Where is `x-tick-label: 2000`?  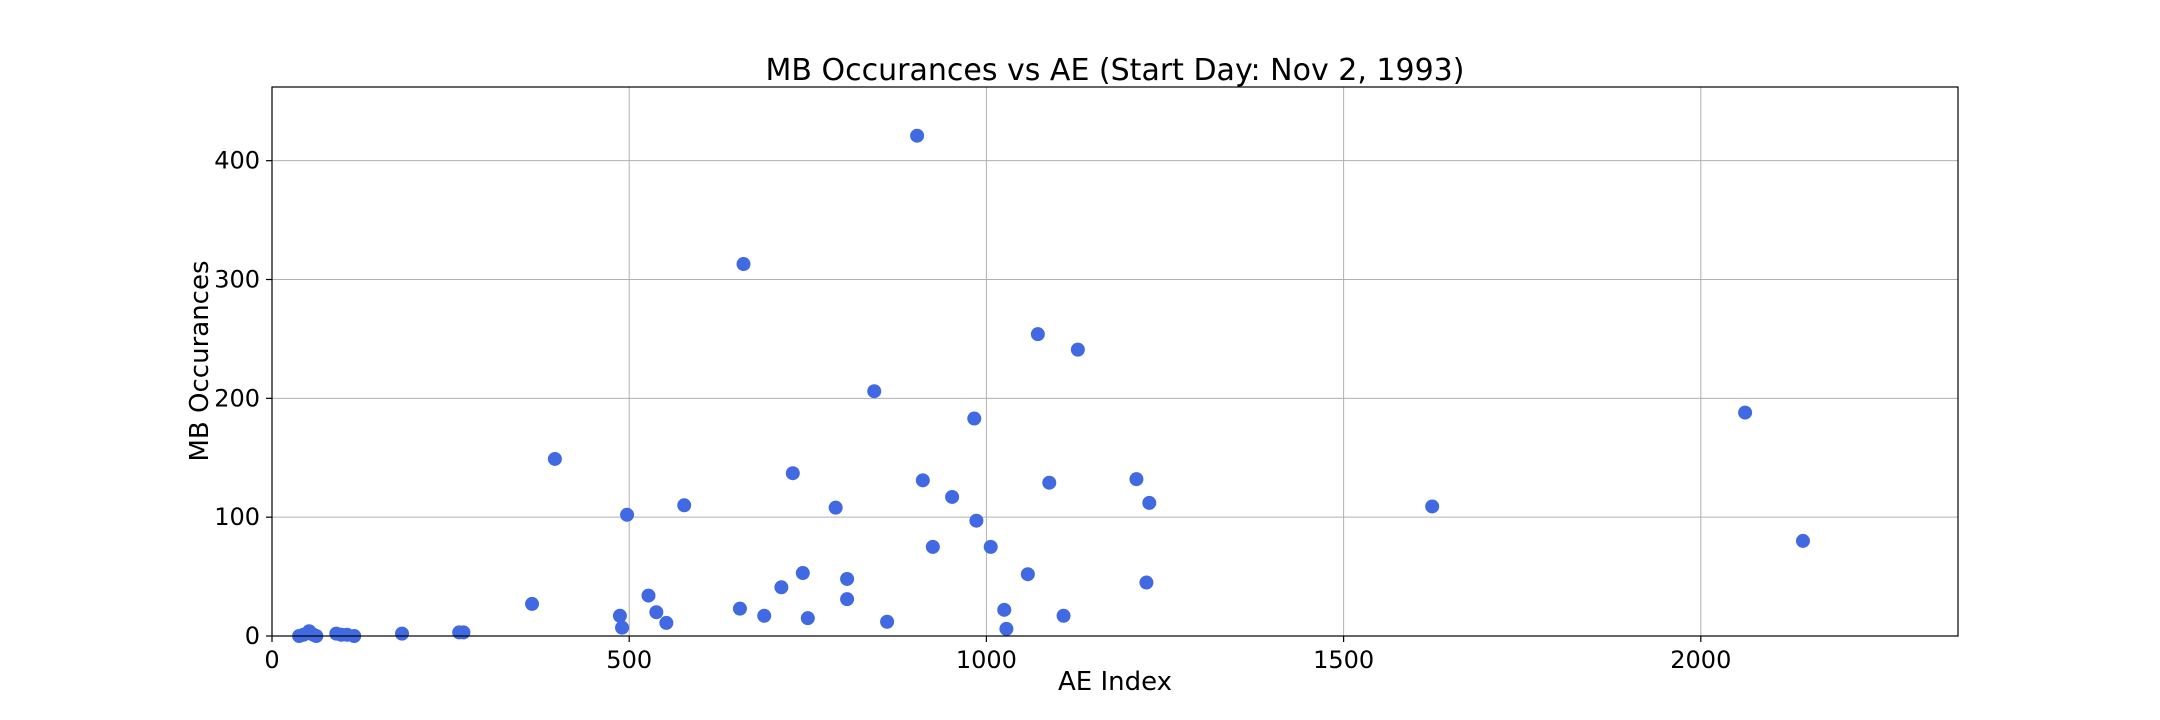 x-tick-label: 2000 is located at coordinates (1700, 660).